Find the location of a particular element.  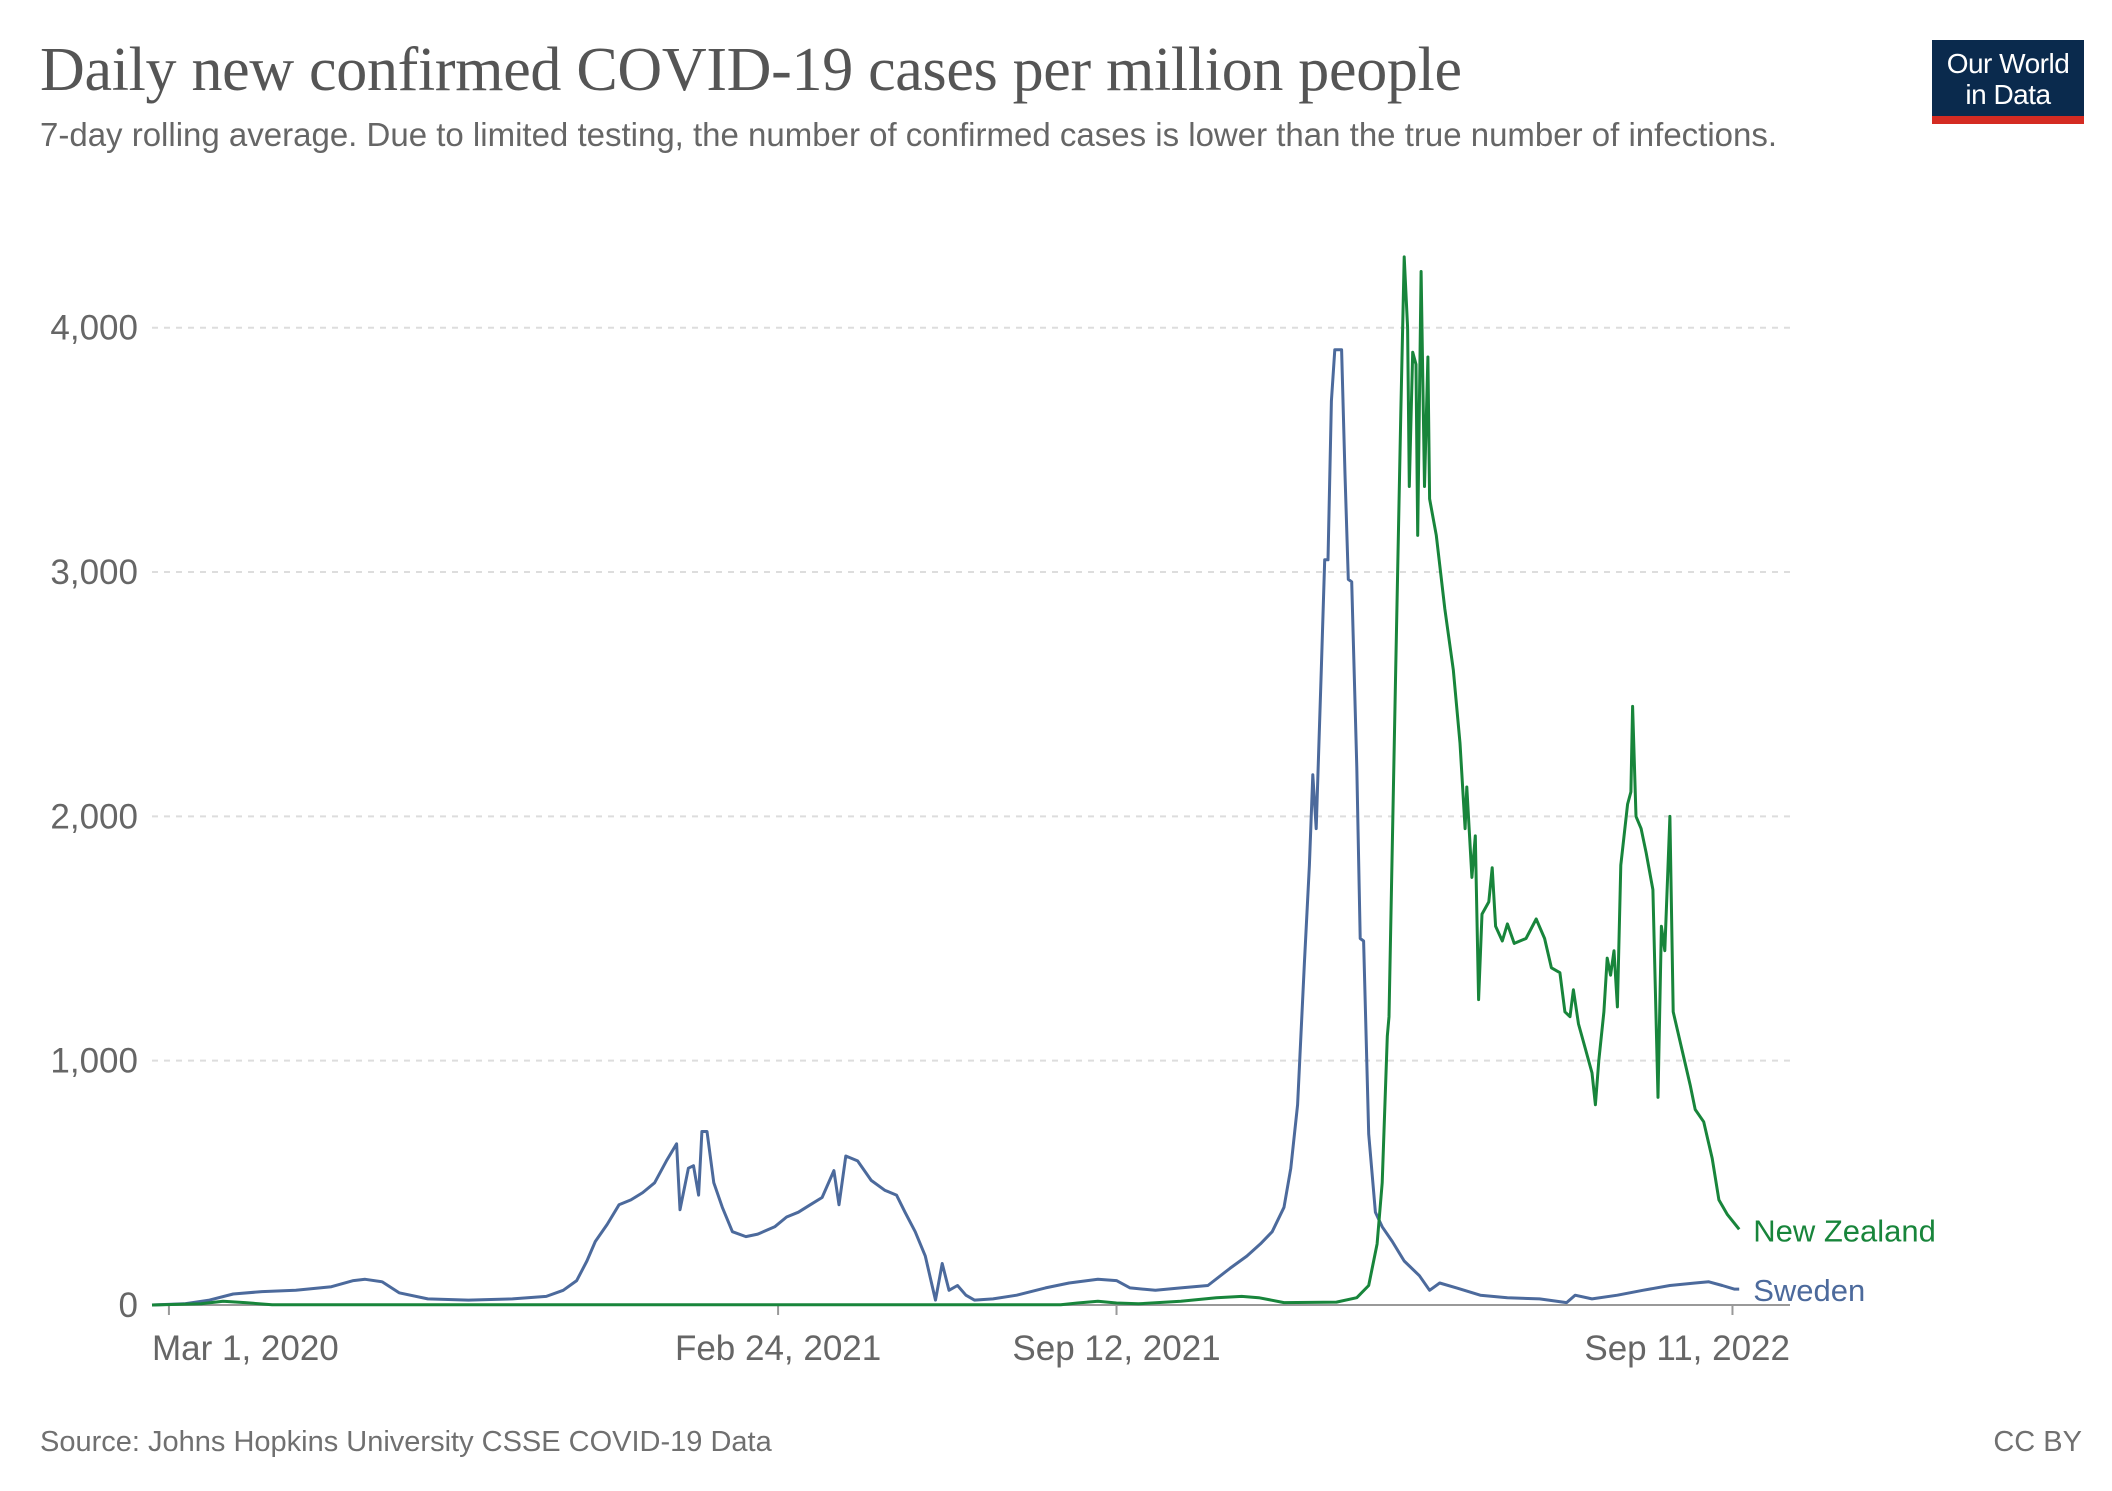

y-axis-tick-labels: 0 1,000 2,000 3,000 4,000 is located at coordinates (94, 817).